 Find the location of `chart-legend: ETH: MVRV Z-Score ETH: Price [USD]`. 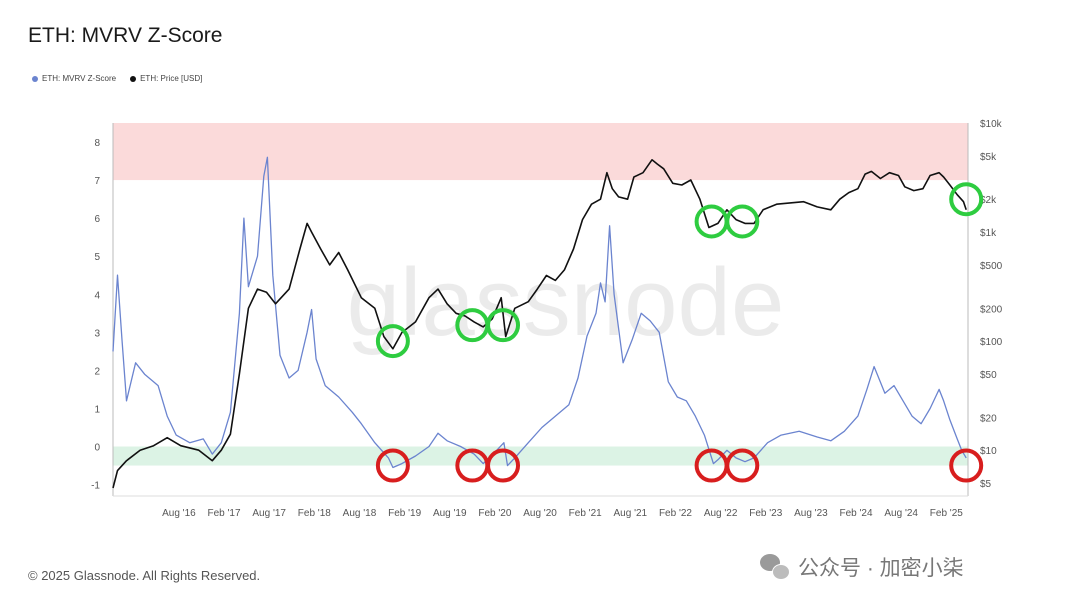

chart-legend: ETH: MVRV Z-Score ETH: Price [USD] is located at coordinates (117, 78).